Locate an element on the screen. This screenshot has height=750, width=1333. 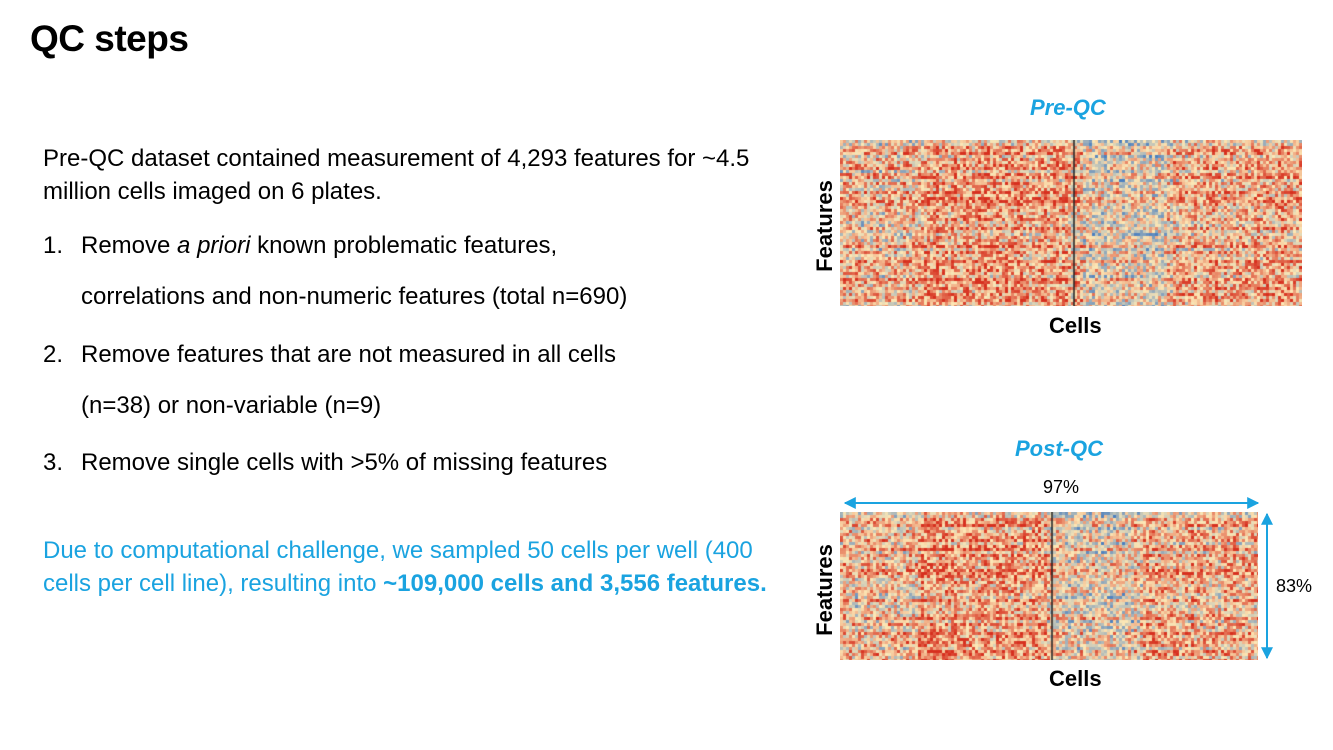
note-highlight: ~109,000 cells and 3,556 features. is located at coordinates (575, 583).